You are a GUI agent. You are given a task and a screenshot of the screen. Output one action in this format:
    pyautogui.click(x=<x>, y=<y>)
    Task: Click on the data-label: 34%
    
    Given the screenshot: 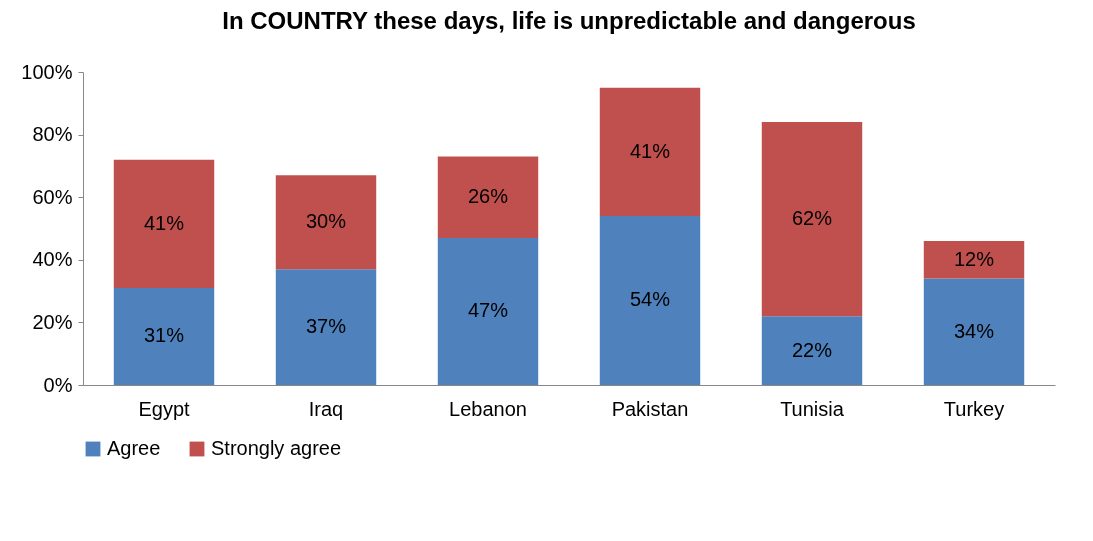 What is the action you would take?
    pyautogui.click(x=974, y=330)
    